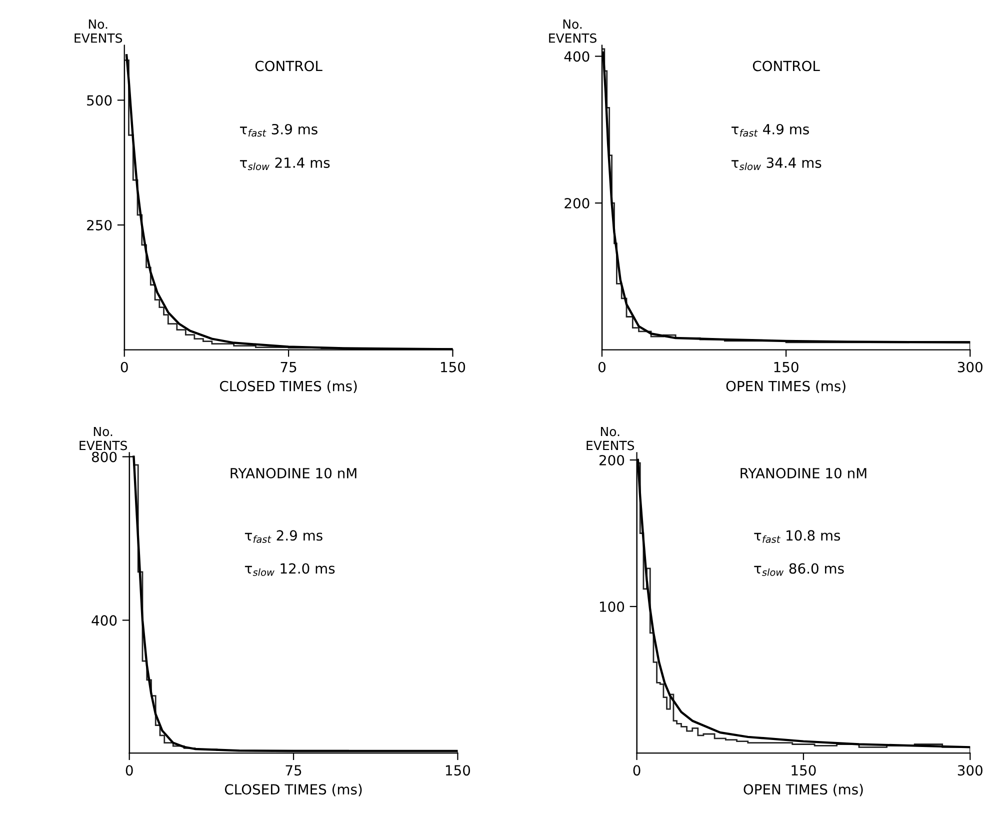 The height and width of the screenshot is (823, 995). Describe the element at coordinates (799, 569) in the screenshot. I see `annotation: τ$_{slow}$ 86.0 ms` at that location.